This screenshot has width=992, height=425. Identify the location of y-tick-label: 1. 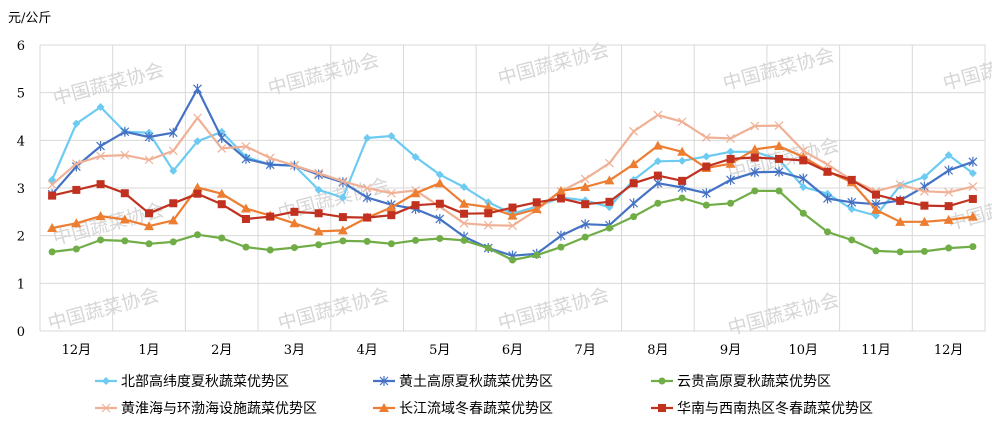
(21, 284).